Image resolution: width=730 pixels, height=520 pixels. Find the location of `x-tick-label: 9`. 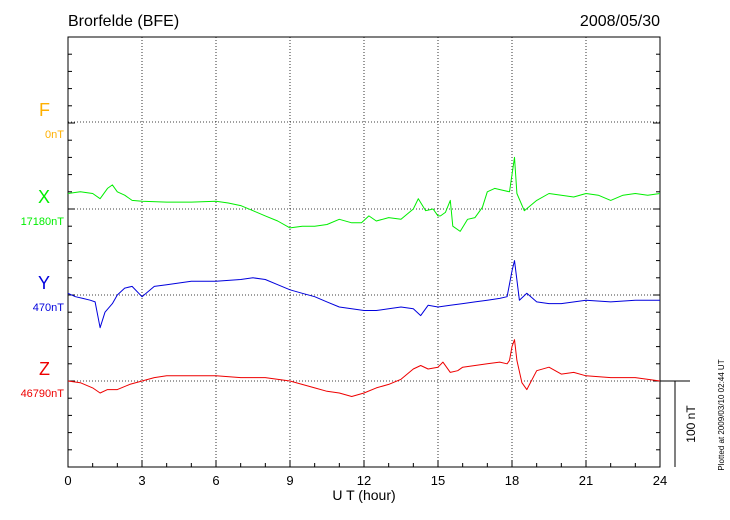

x-tick-label: 9 is located at coordinates (289, 480).